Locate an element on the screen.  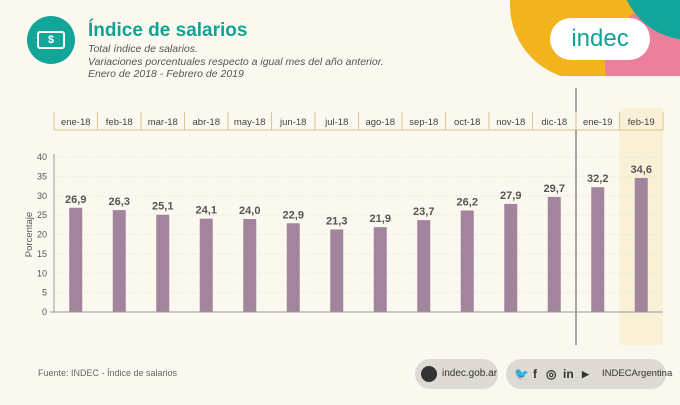
indec-logo: indec is located at coordinates (600, 39).